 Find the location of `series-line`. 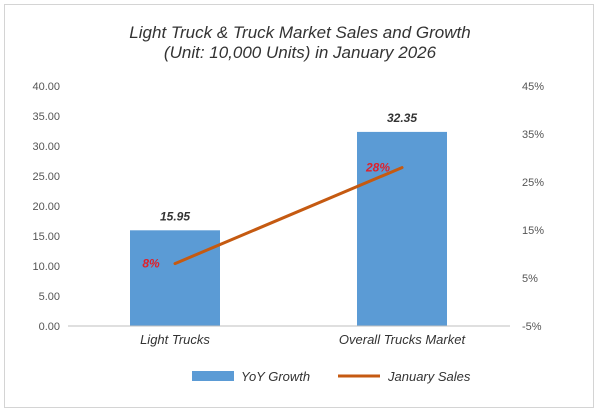

series-line is located at coordinates (288, 216).